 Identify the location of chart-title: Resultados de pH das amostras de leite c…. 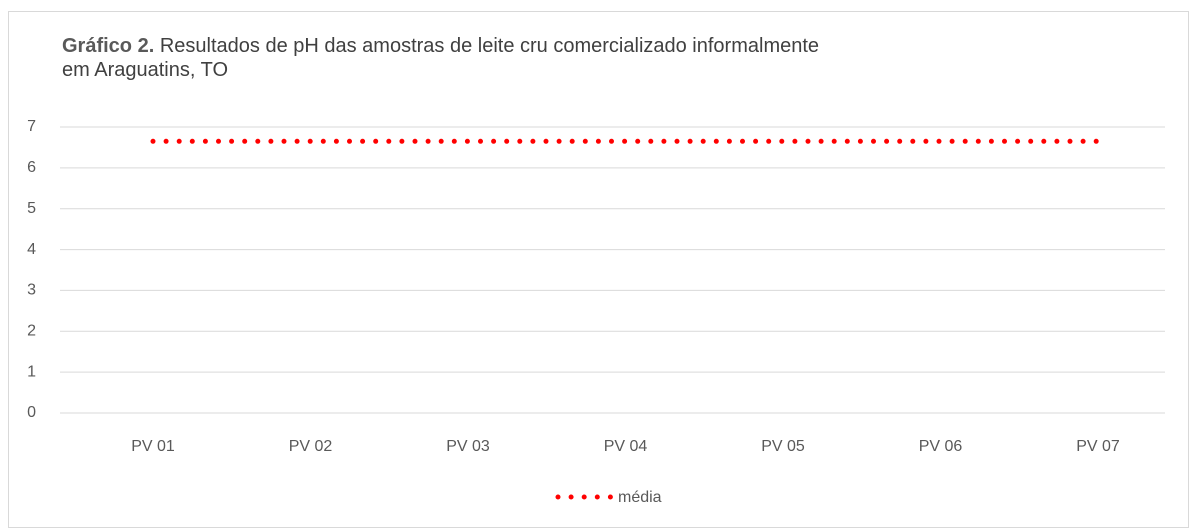
(441, 58).